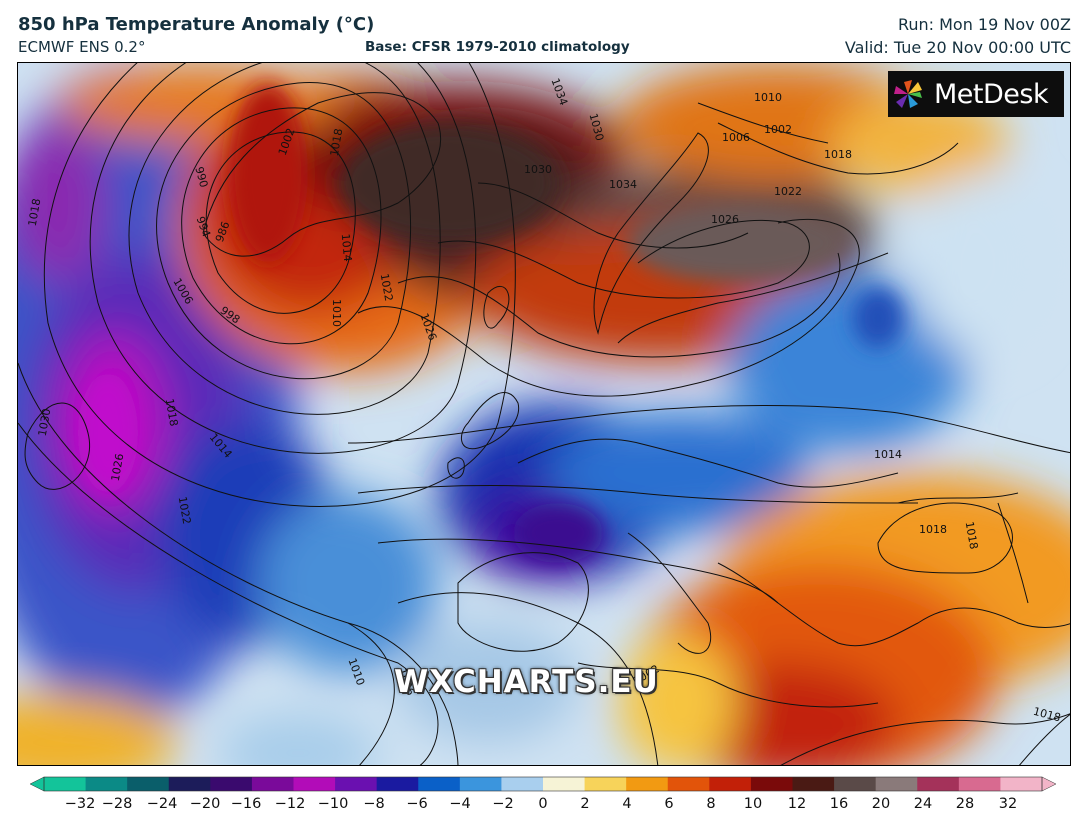 Image resolution: width=1088 pixels, height=833 pixels. I want to click on colorbar-tick-label: −6, so click(417, 804).